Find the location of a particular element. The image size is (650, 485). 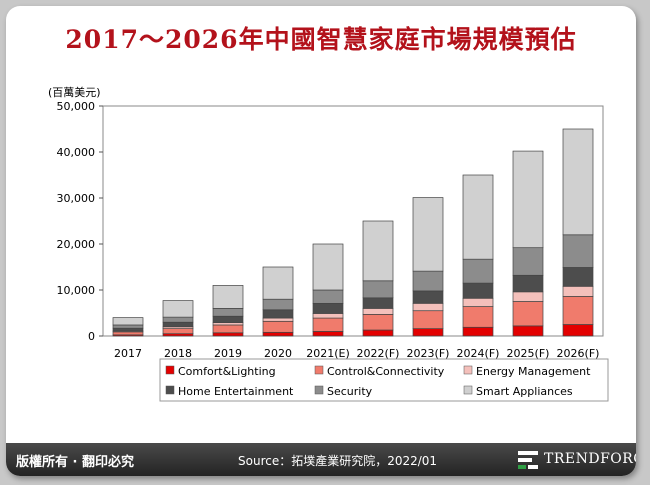

y-tick-label: 10,000 is located at coordinates (76, 290).